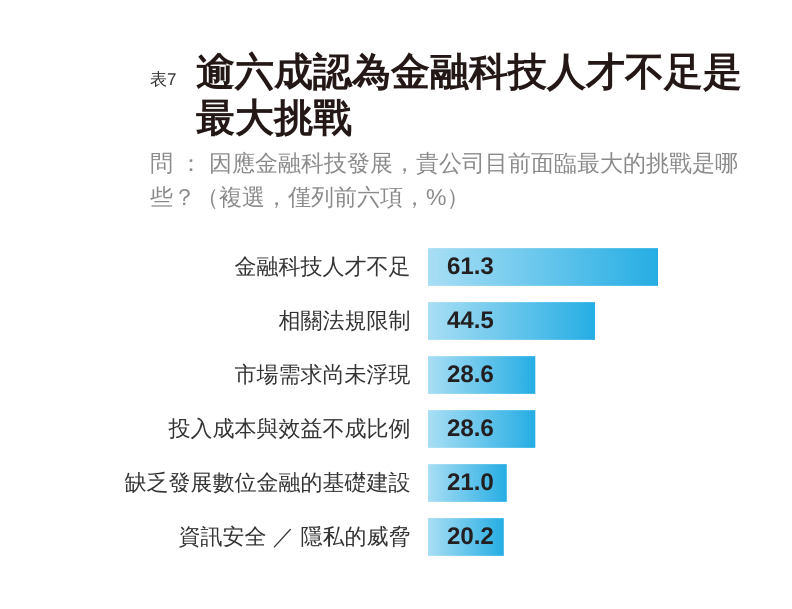  Describe the element at coordinates (470, 320) in the screenshot. I see `data-label: 44.5` at that location.